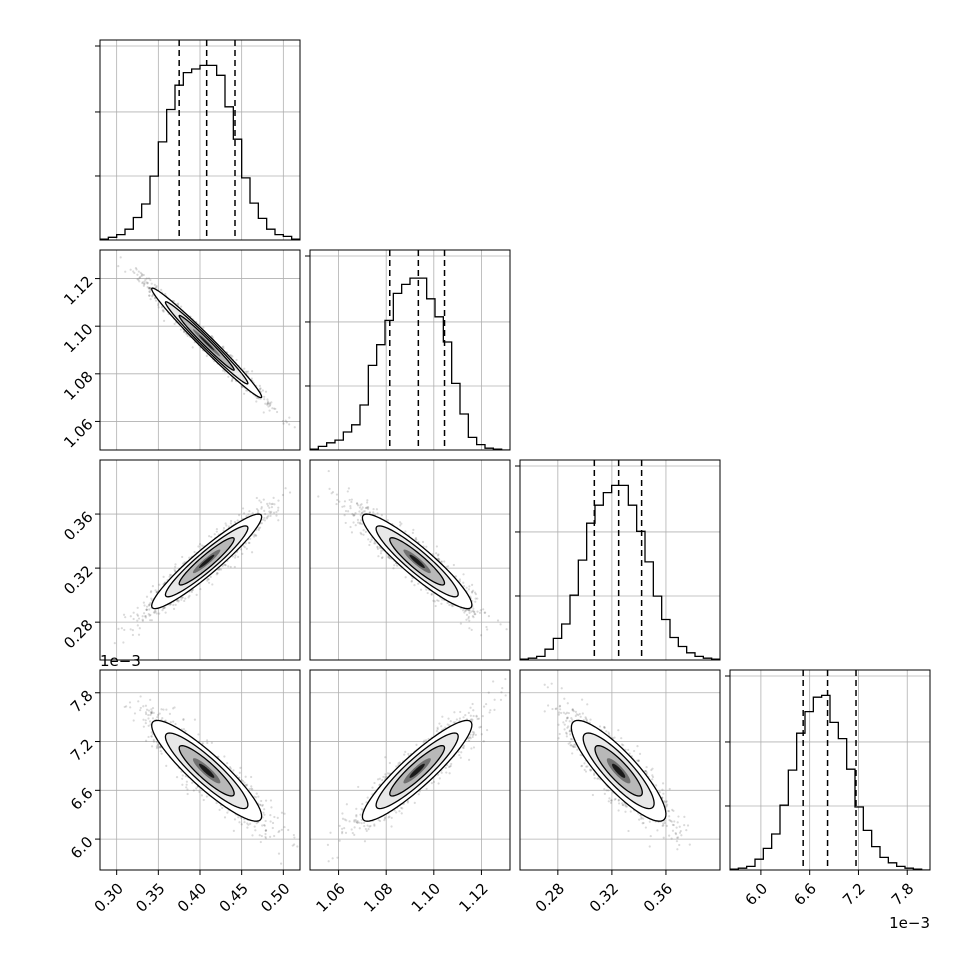 Image resolution: width=970 pixels, height=970 pixels. I want to click on y-tick-label: 1.08, so click(78, 386).